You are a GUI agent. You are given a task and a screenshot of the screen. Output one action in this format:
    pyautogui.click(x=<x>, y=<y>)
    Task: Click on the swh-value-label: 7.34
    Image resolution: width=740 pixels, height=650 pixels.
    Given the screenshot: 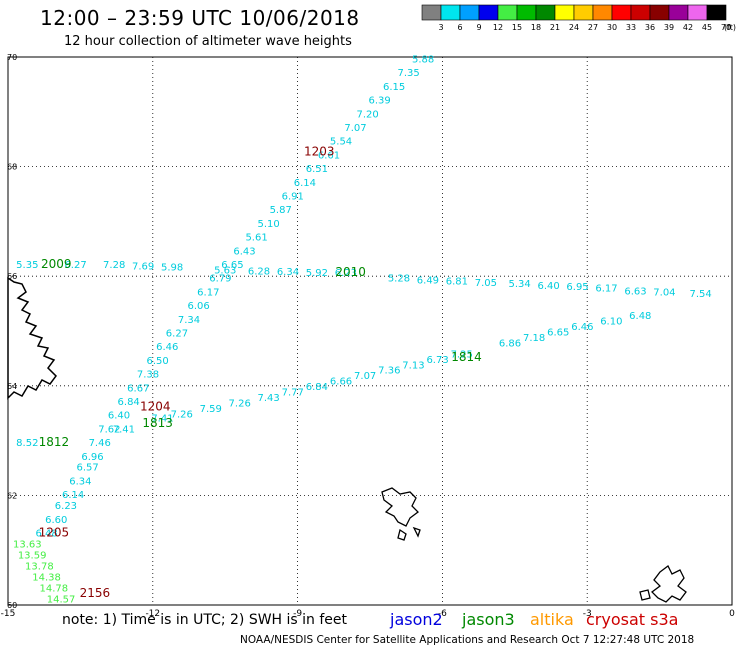 What is the action you would take?
    pyautogui.click(x=189, y=320)
    